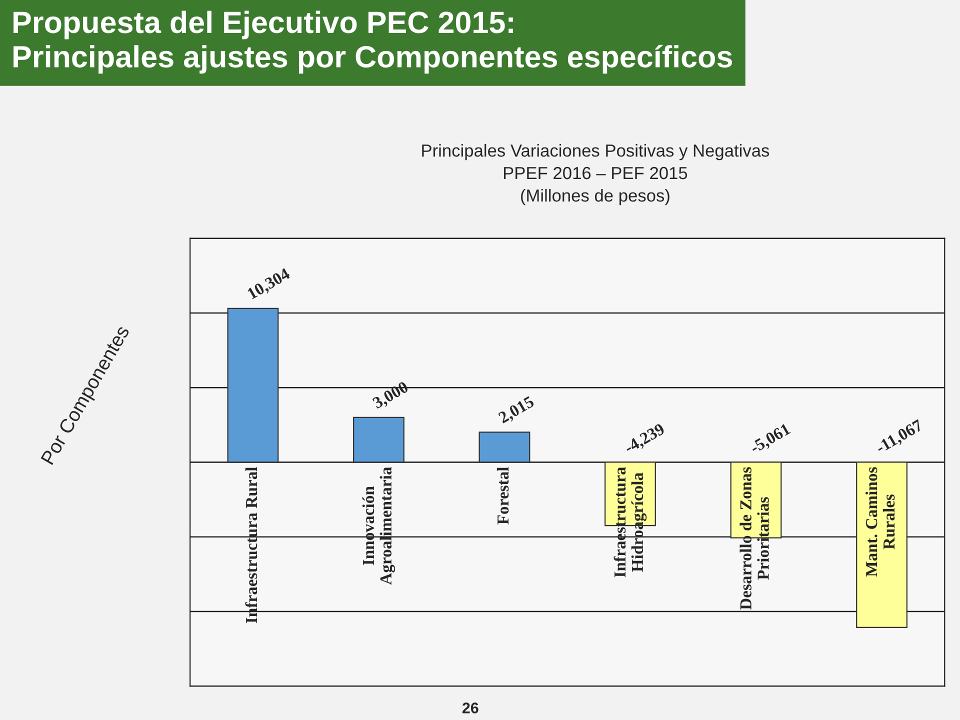 This screenshot has height=720, width=960. Describe the element at coordinates (754, 538) in the screenshot. I see `x-tick-label: Desarrollo de Zonas Prioritarias` at that location.